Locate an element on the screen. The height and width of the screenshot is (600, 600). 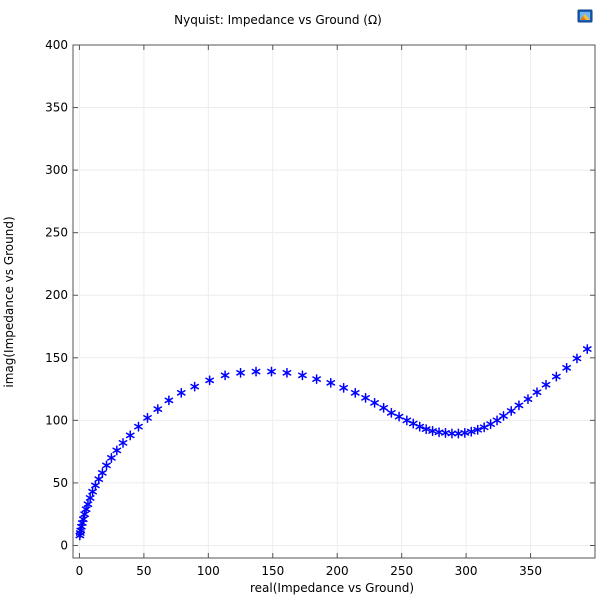
y-tick-label: 0 is located at coordinates (64, 545).